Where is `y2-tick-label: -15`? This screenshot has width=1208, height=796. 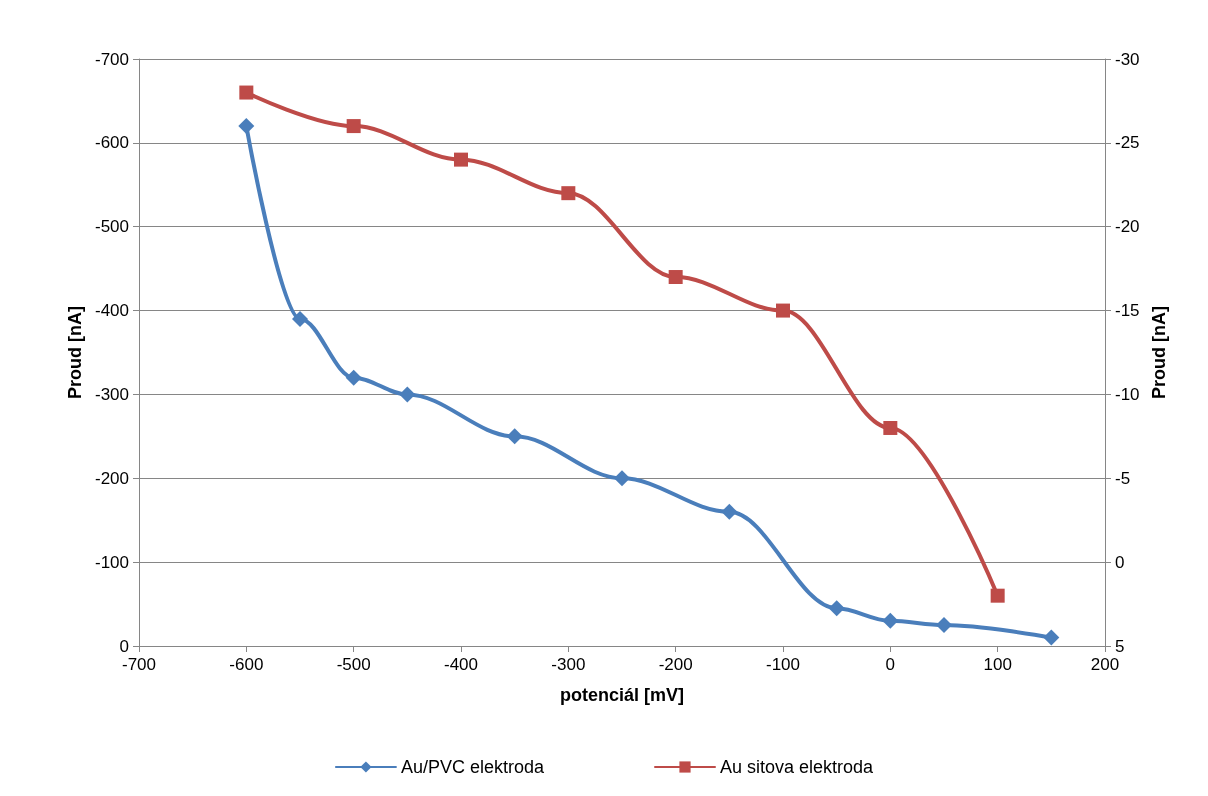 y2-tick-label: -15 is located at coordinates (1127, 311).